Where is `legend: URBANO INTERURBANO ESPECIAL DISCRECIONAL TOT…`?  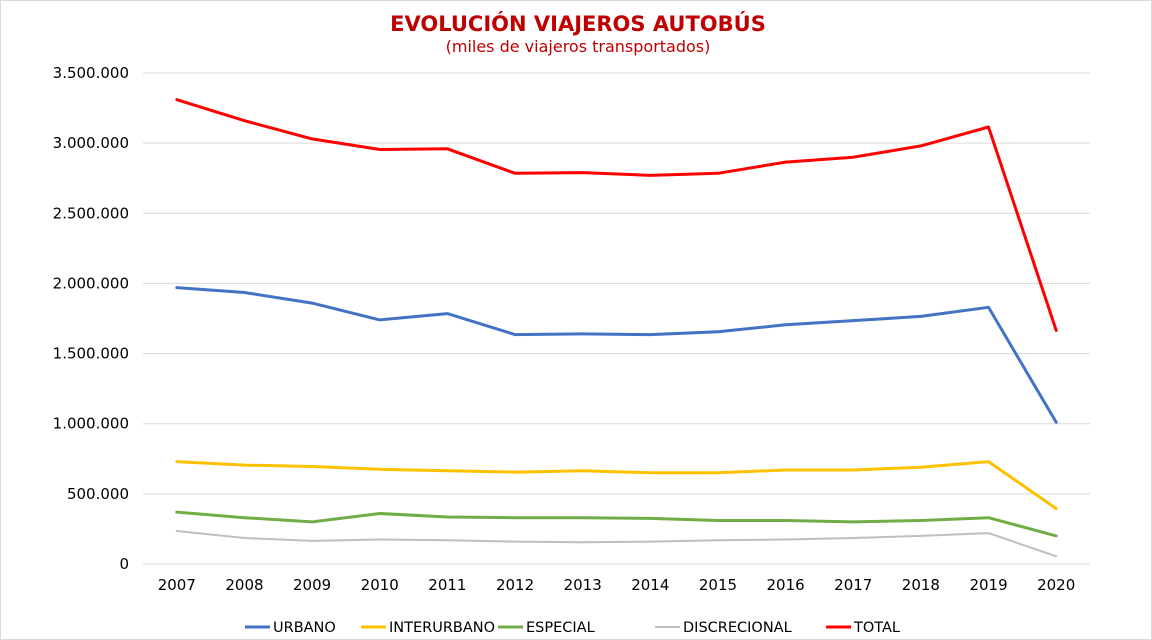
legend: URBANO INTERURBANO ESPECIAL DISCRECIONAL TOT… is located at coordinates (572, 628).